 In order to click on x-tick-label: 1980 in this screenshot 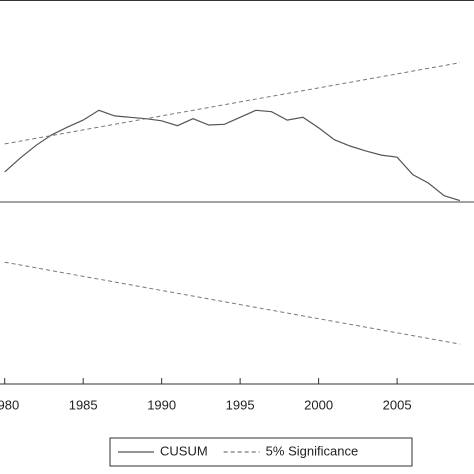, I will do `click(9, 404)`.